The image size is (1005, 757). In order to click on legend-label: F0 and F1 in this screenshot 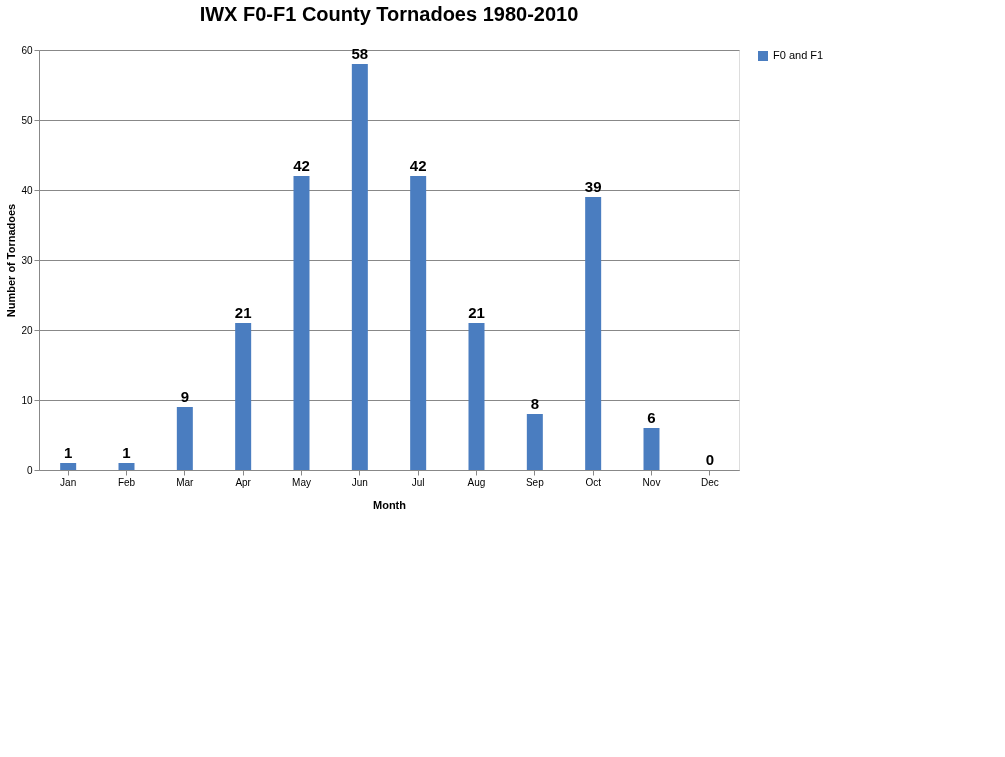, I will do `click(798, 55)`.